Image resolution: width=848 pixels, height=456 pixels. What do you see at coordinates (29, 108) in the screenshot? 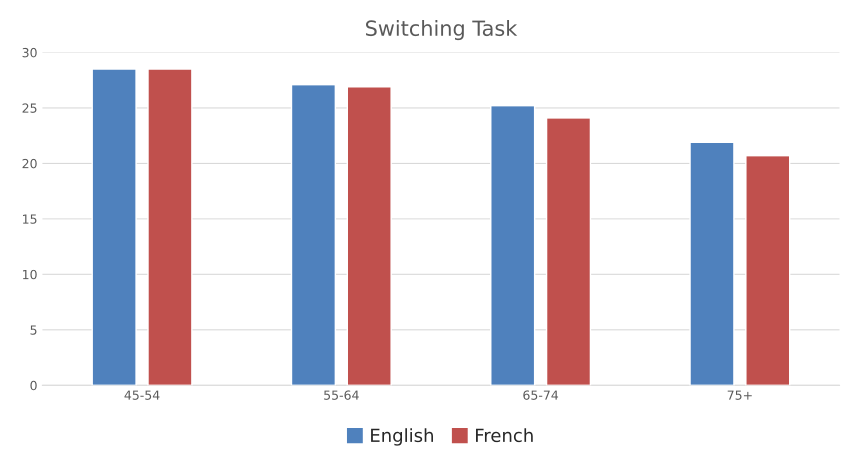
I see `y-tick-label: 25` at bounding box center [29, 108].